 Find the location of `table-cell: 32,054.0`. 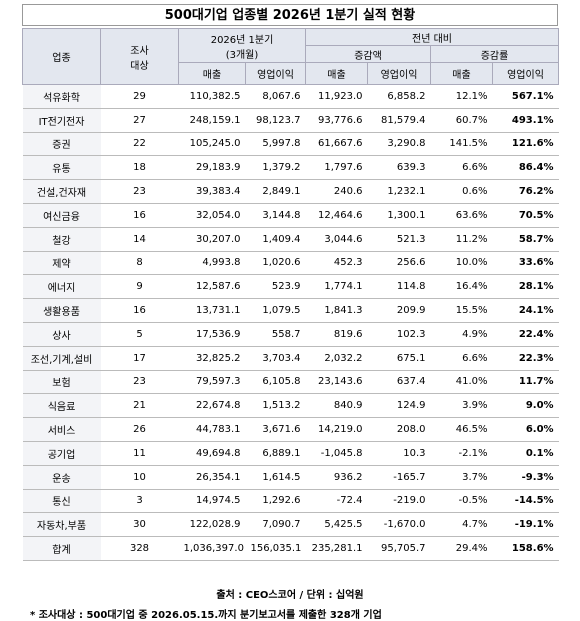

table-cell: 32,054.0 is located at coordinates (212, 215).